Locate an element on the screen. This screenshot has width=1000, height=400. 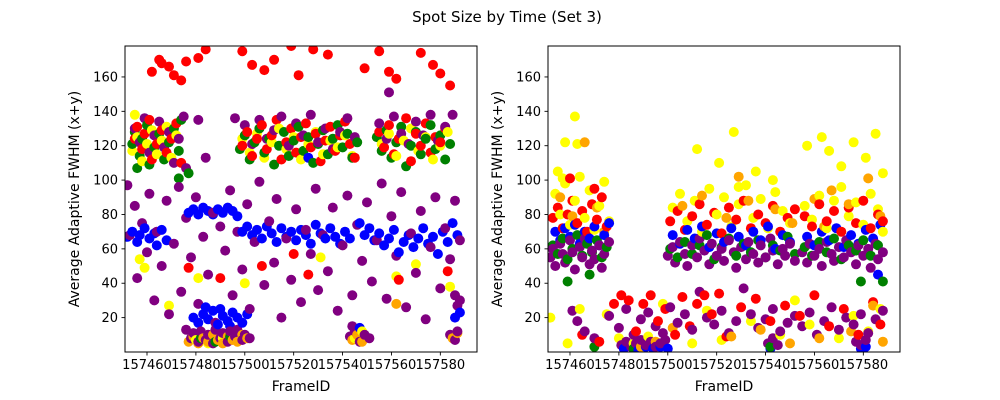
y-tick-label: 40 is located at coordinates (109, 284).